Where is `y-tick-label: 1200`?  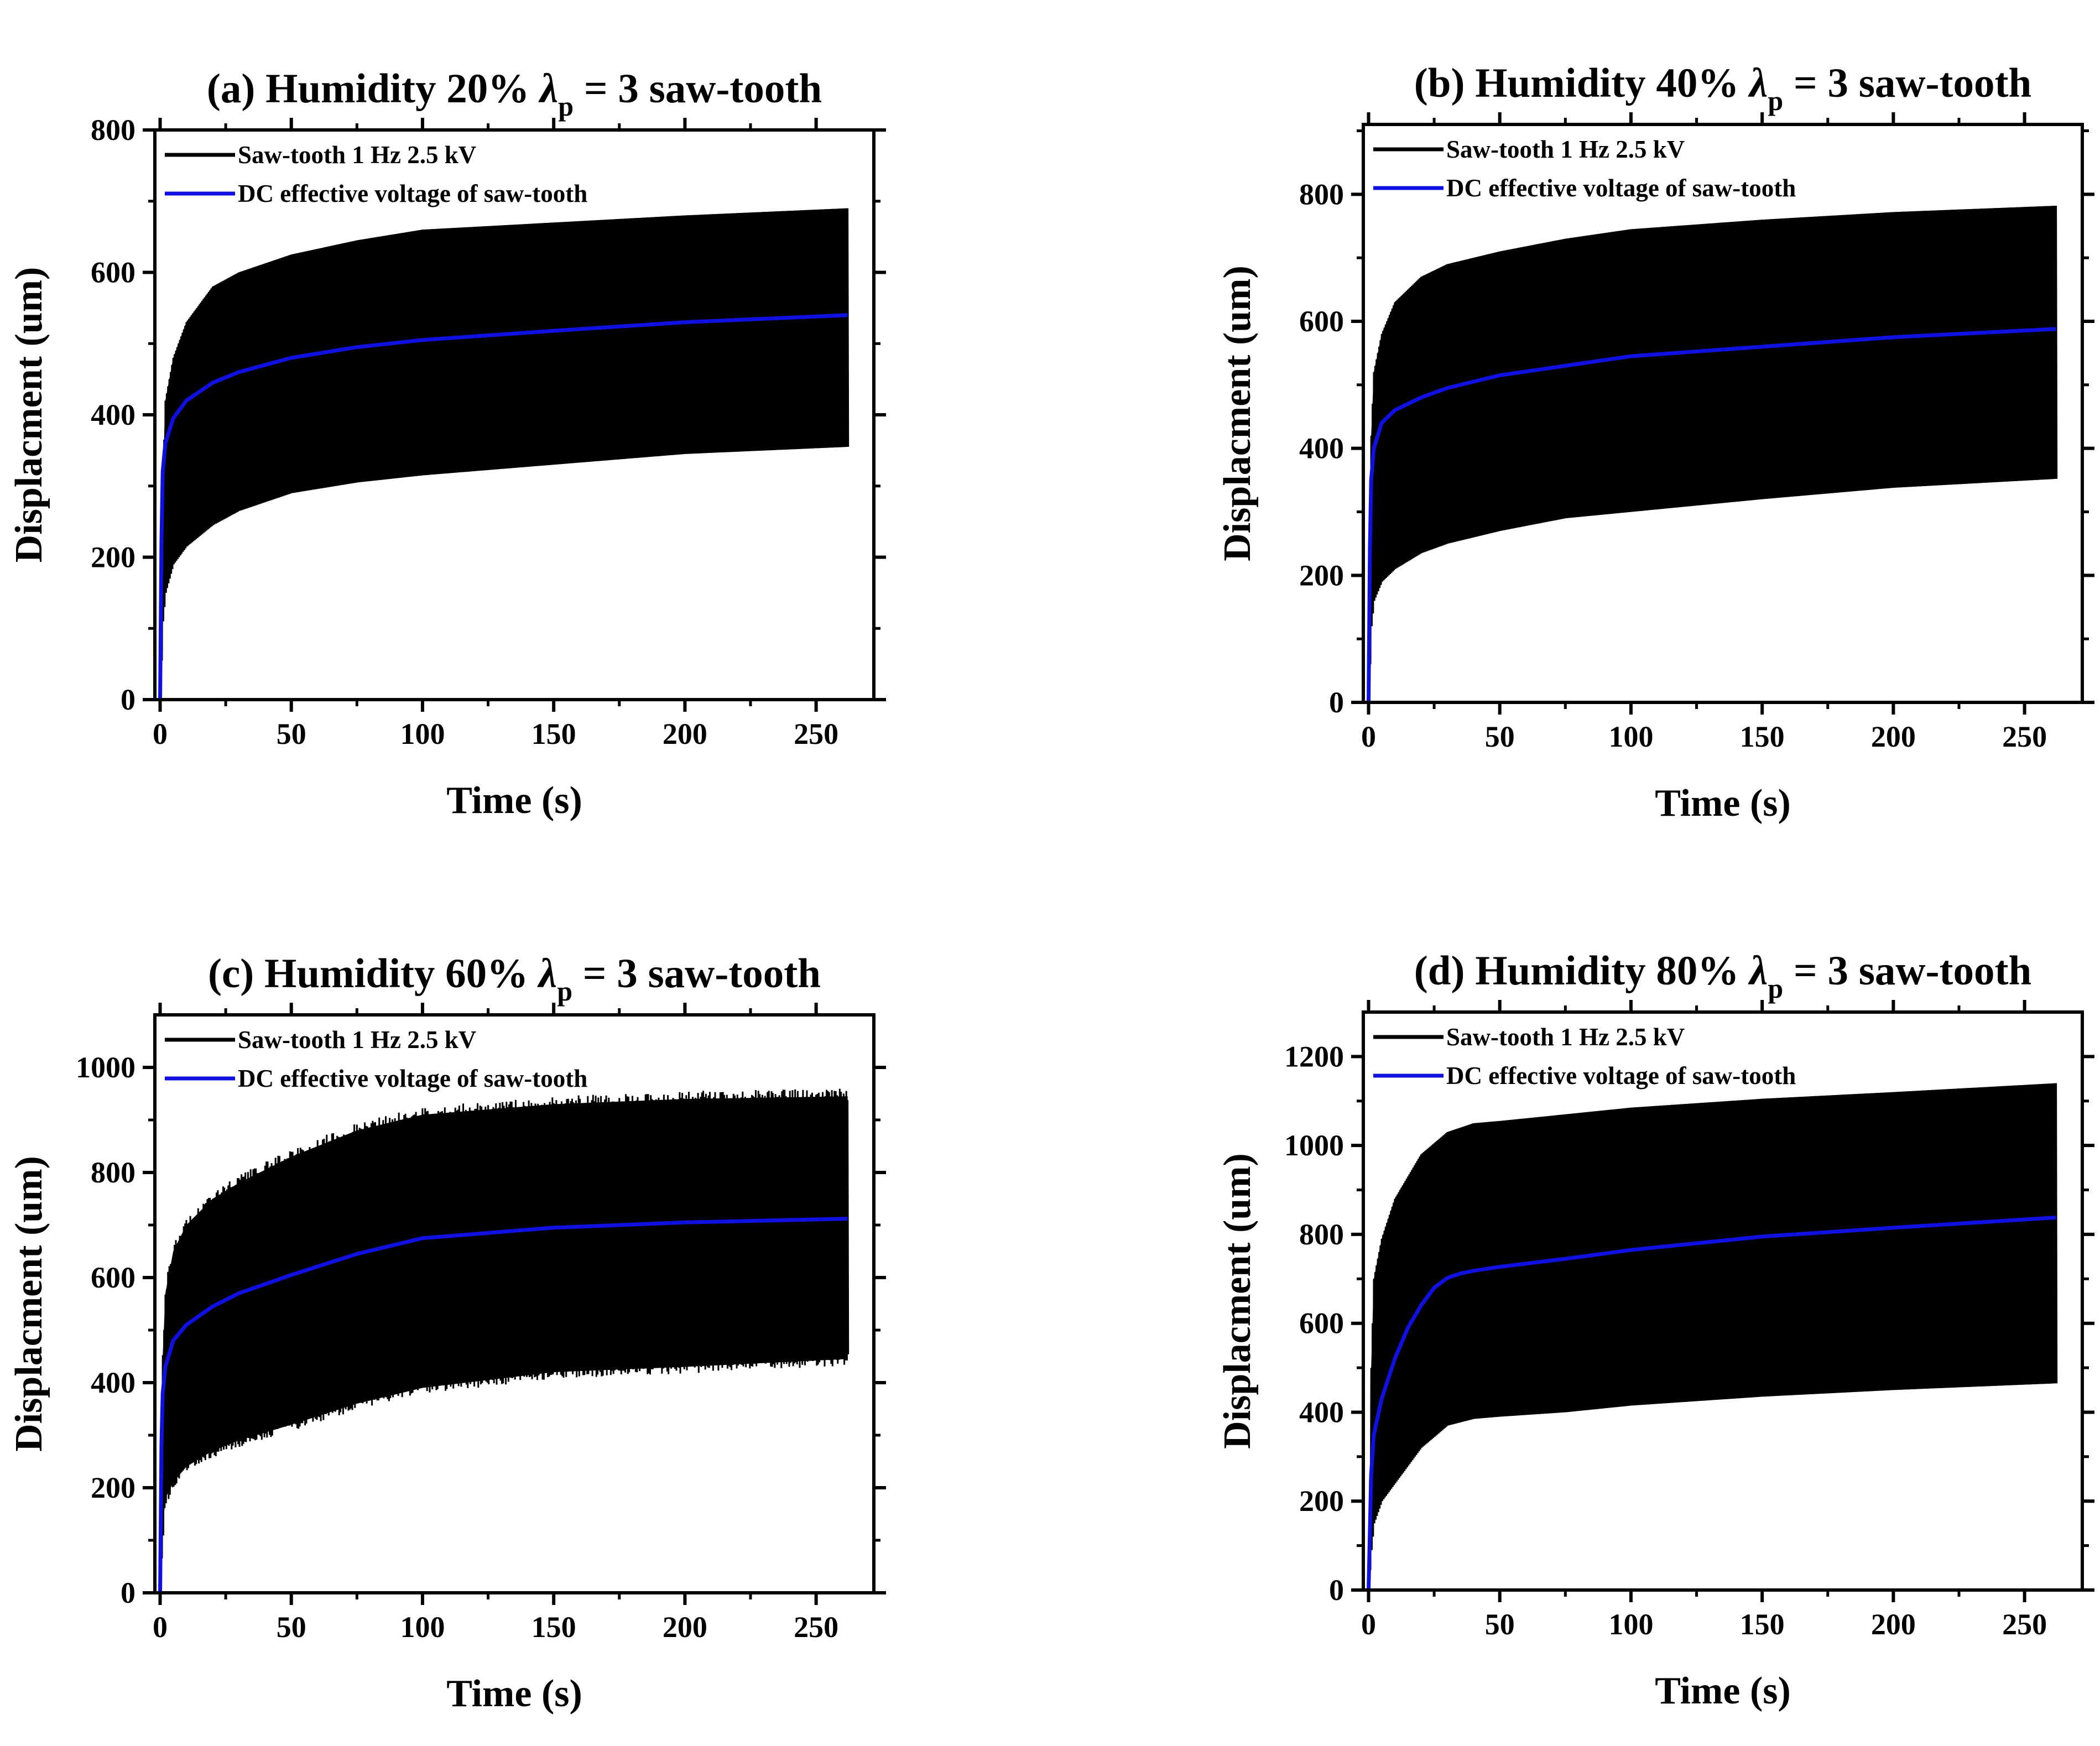
y-tick-label: 1200 is located at coordinates (1314, 1056).